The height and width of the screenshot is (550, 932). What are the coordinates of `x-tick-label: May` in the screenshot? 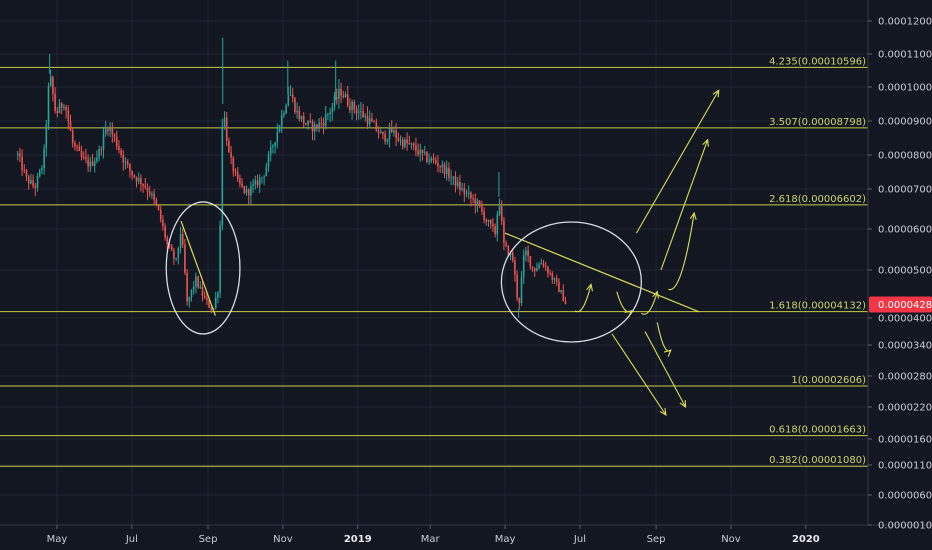 It's located at (57, 539).